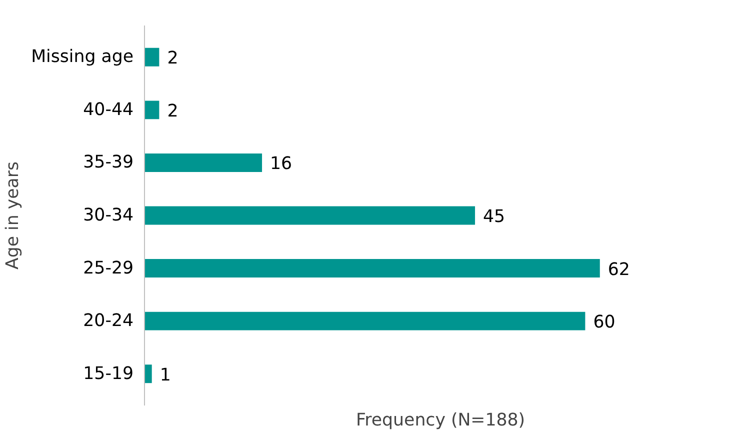 Image resolution: width=756 pixels, height=433 pixels. I want to click on data-label: 1, so click(165, 375).